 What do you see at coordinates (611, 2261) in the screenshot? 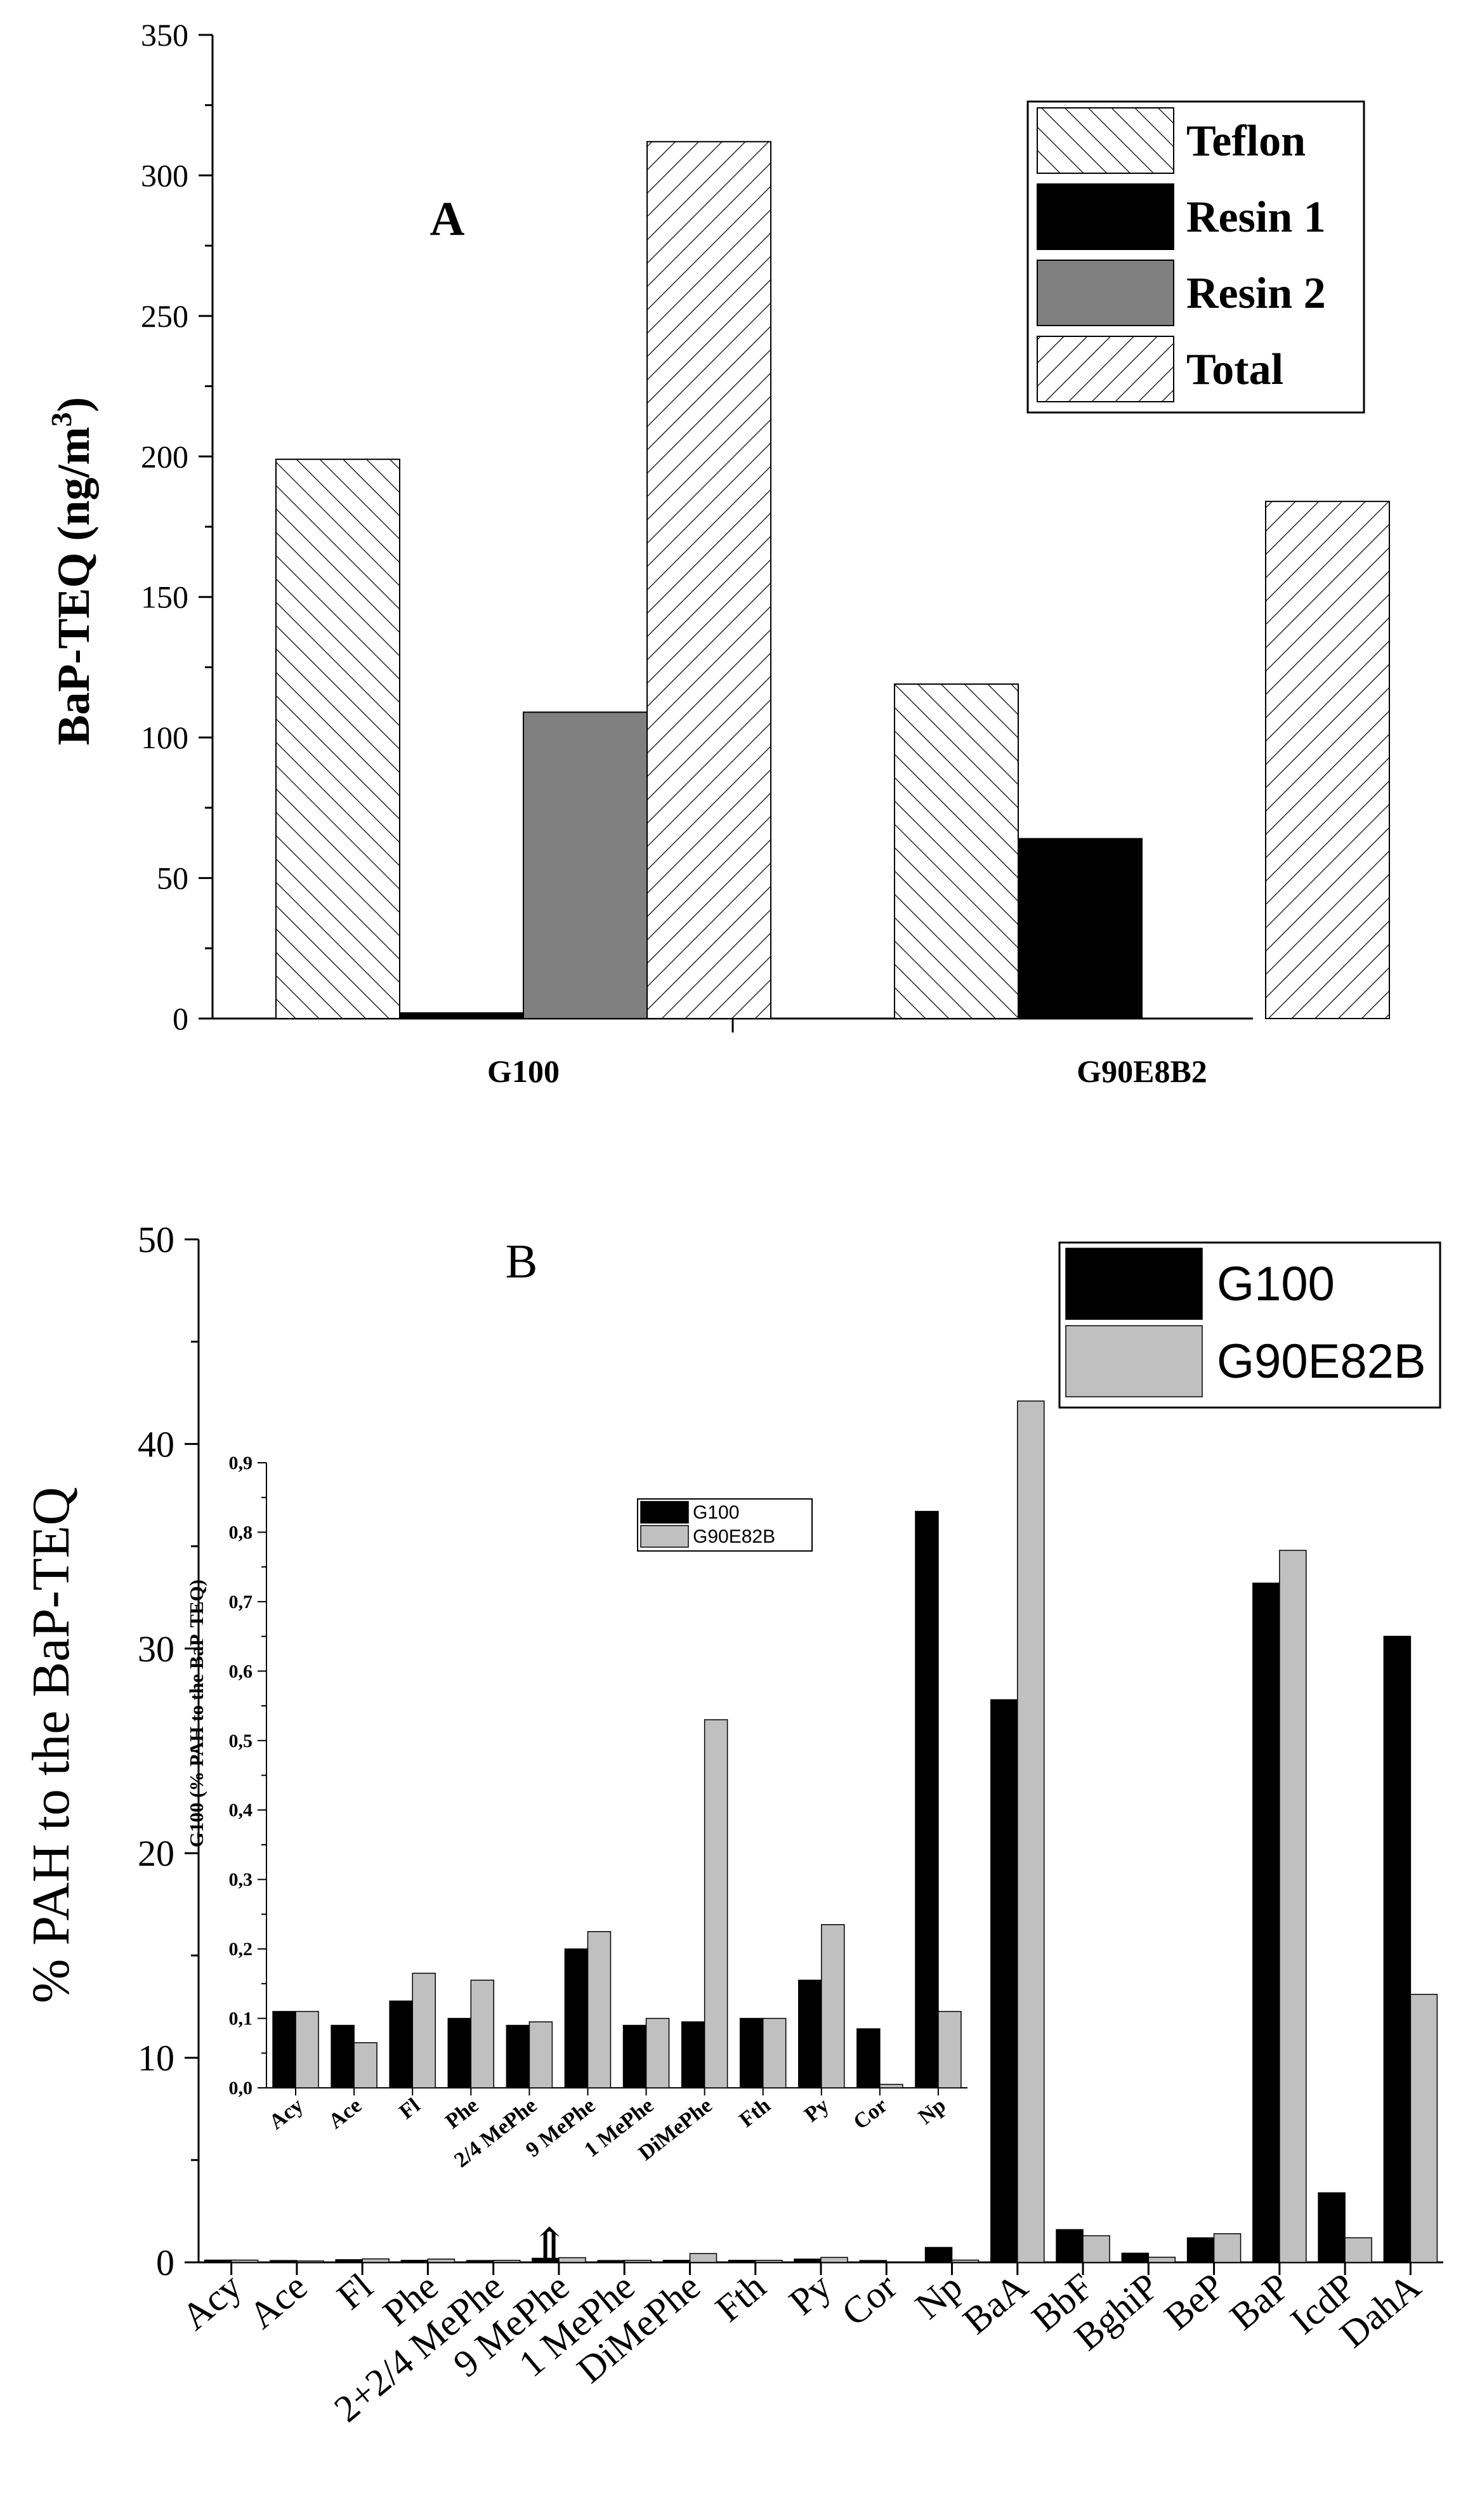
I see `bar-b-1-mephe-g100` at bounding box center [611, 2261].